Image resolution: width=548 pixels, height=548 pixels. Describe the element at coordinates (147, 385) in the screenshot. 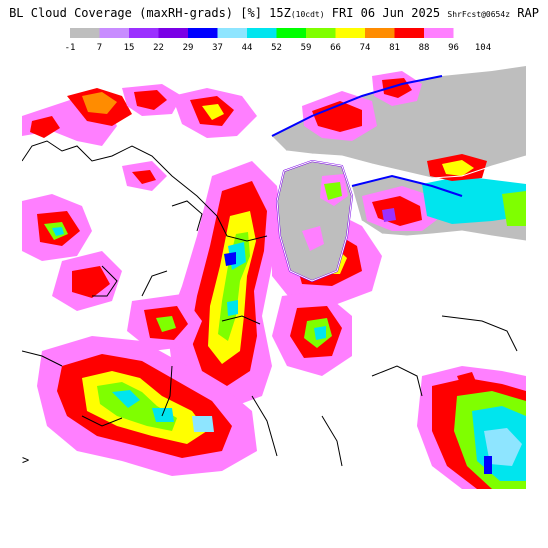

I see `cloud-field-southwest` at that location.